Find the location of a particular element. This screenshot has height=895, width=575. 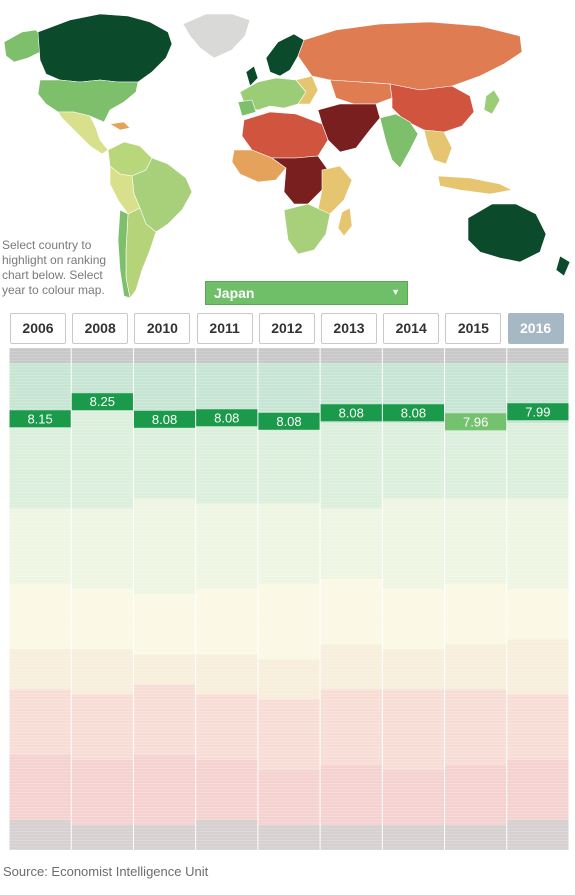

highlight-bar-2008 is located at coordinates (102, 402).